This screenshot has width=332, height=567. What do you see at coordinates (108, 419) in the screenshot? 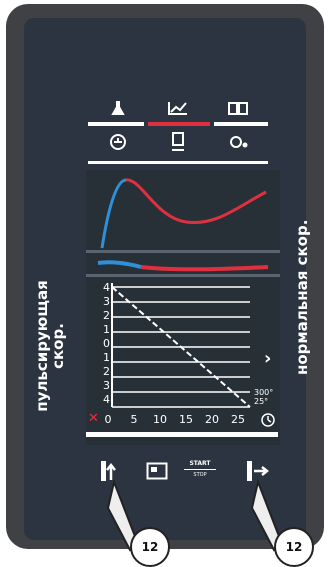
I see `x-tick-label: 0` at bounding box center [108, 419].